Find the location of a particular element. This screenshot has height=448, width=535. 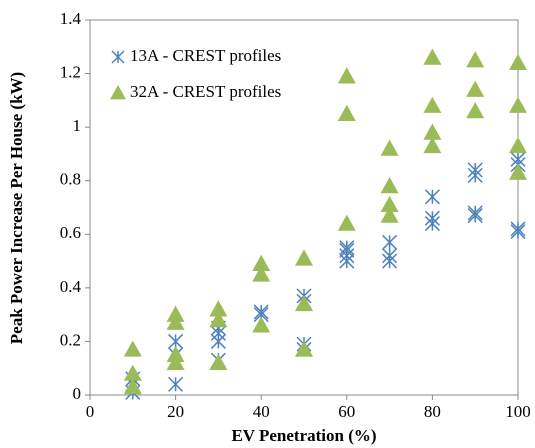

y-tick-label: 1 is located at coordinates (77, 125).